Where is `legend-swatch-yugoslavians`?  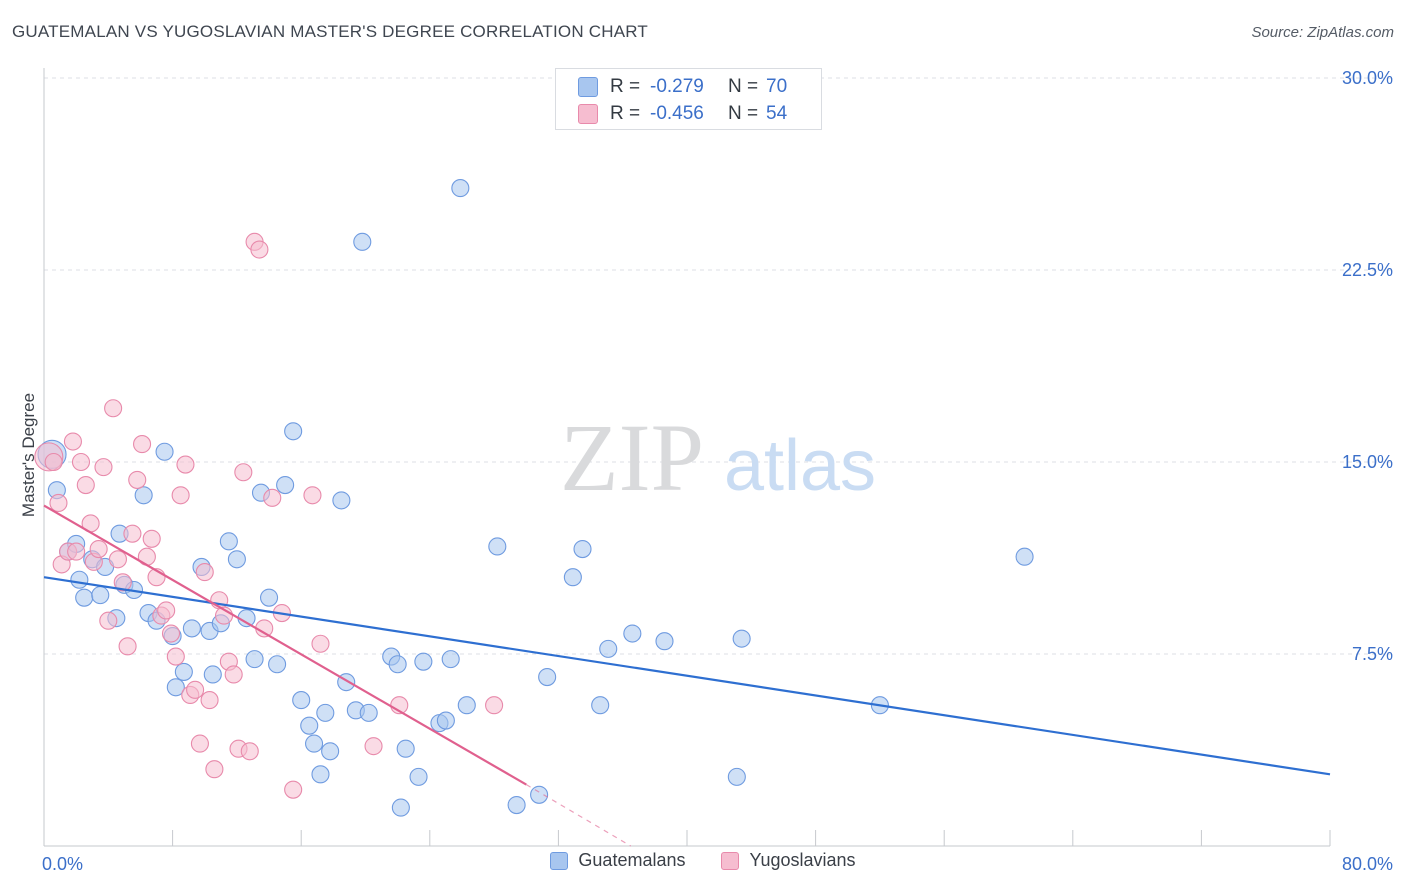
legend-swatch-yugoslavians is located at coordinates (730, 860).